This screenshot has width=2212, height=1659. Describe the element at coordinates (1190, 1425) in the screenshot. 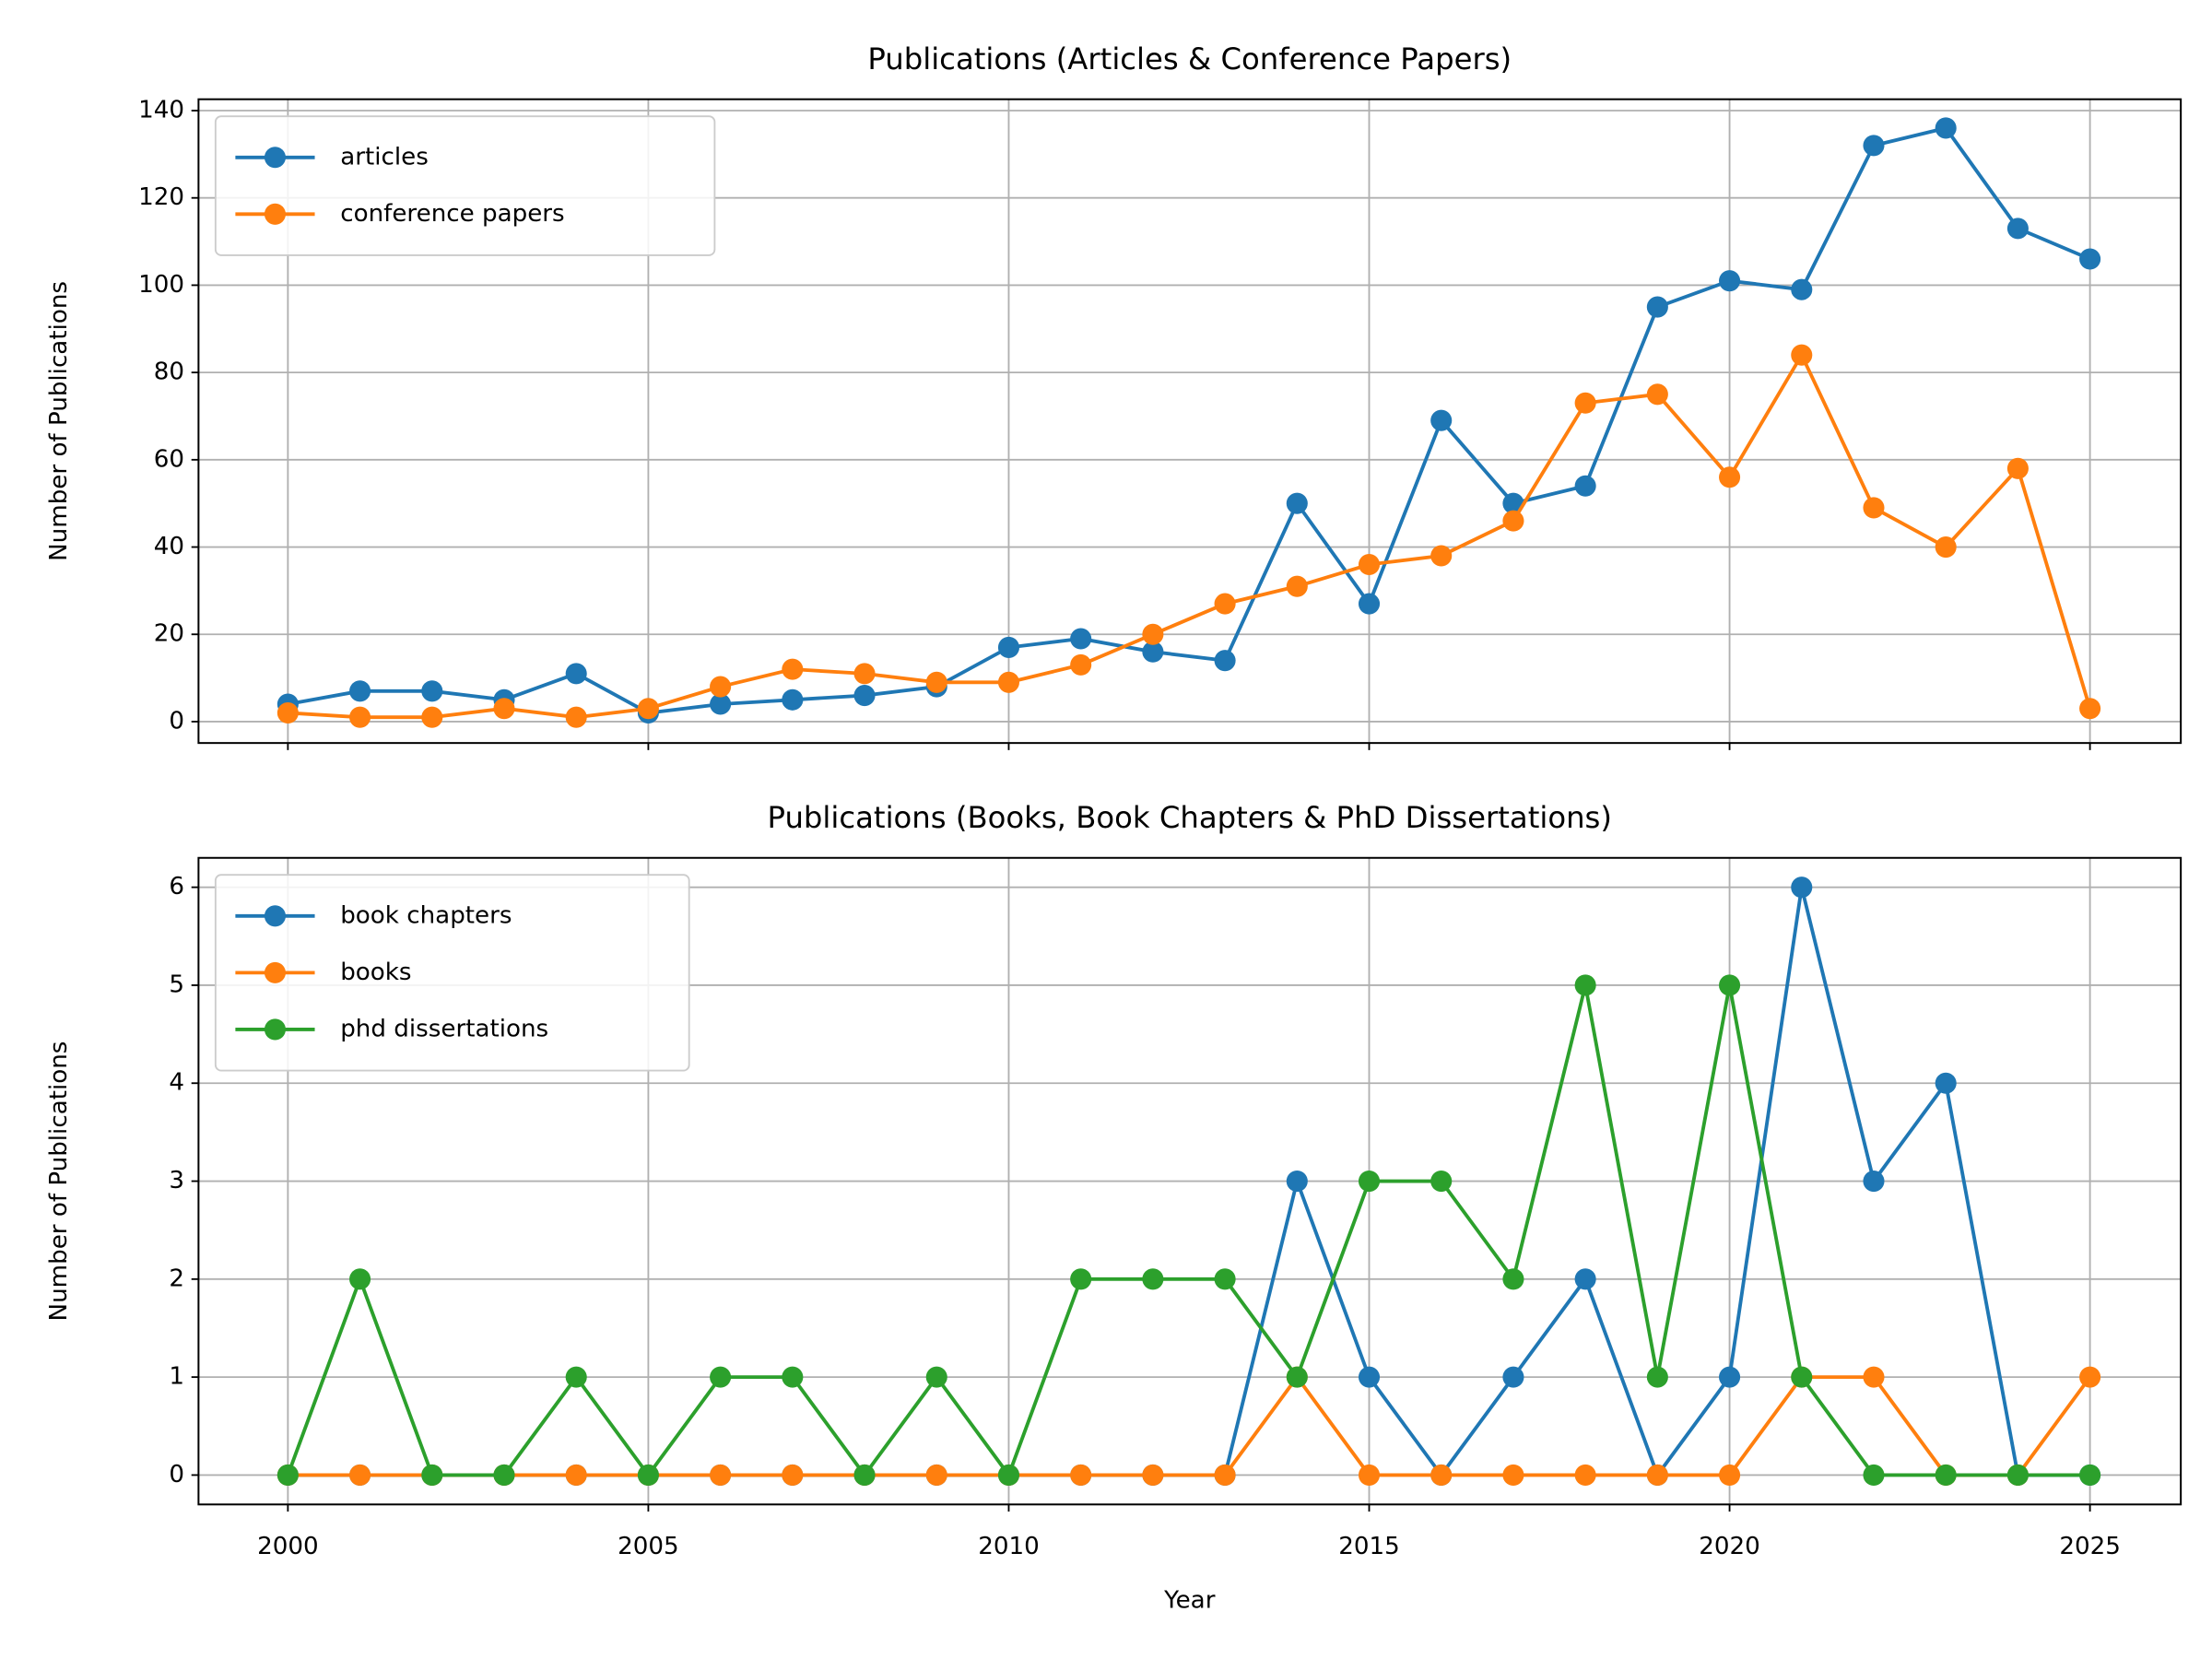

I see `series-line` at that location.